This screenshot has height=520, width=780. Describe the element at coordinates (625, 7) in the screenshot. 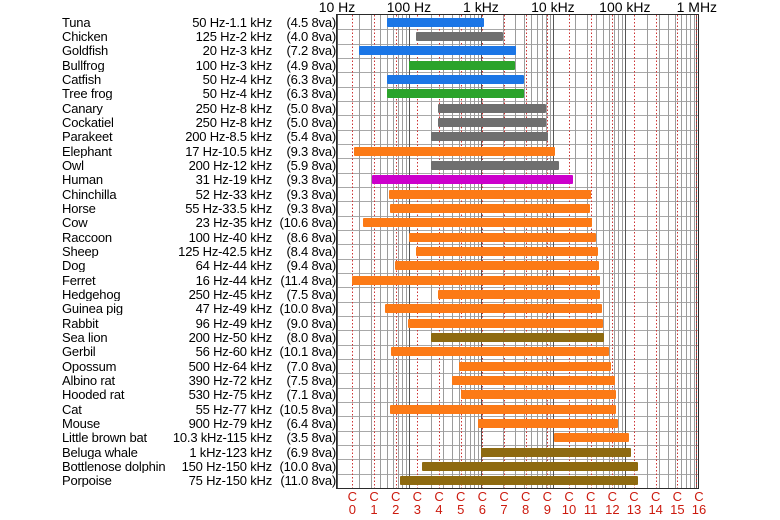

I see `x-axis-tick-label: 100 kHz` at that location.